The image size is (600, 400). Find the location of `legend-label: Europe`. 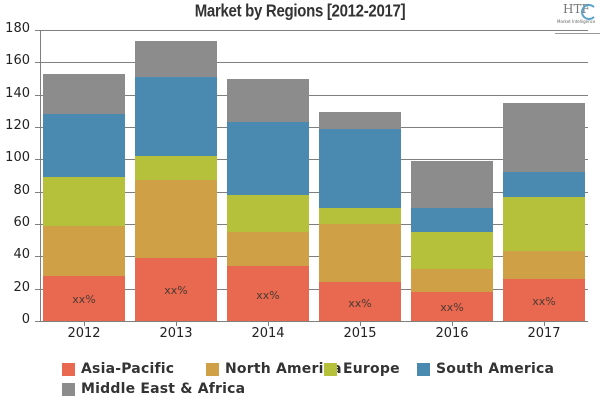

legend-label: Europe is located at coordinates (371, 369).